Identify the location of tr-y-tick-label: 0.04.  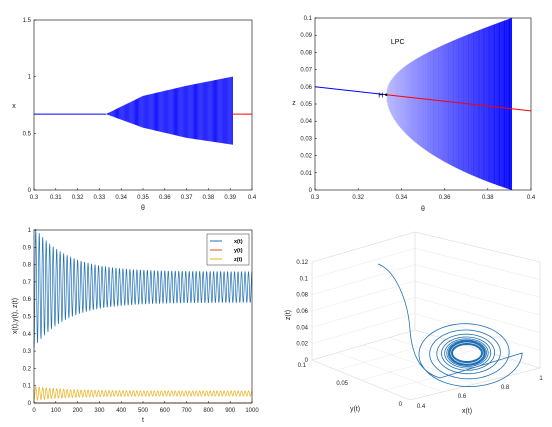
(306, 122).